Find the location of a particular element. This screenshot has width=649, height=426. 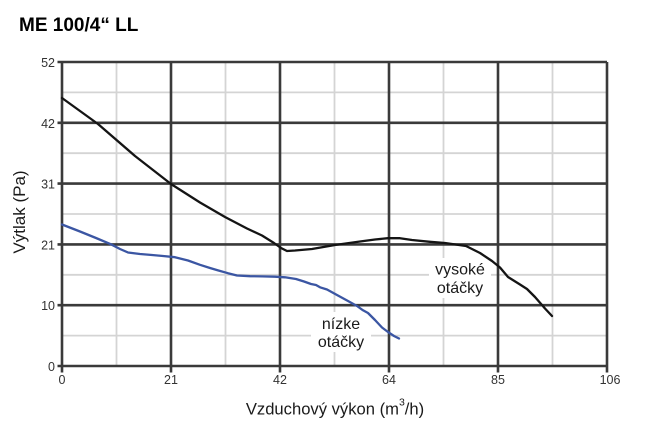

svg-text: 52 is located at coordinates (48, 63).